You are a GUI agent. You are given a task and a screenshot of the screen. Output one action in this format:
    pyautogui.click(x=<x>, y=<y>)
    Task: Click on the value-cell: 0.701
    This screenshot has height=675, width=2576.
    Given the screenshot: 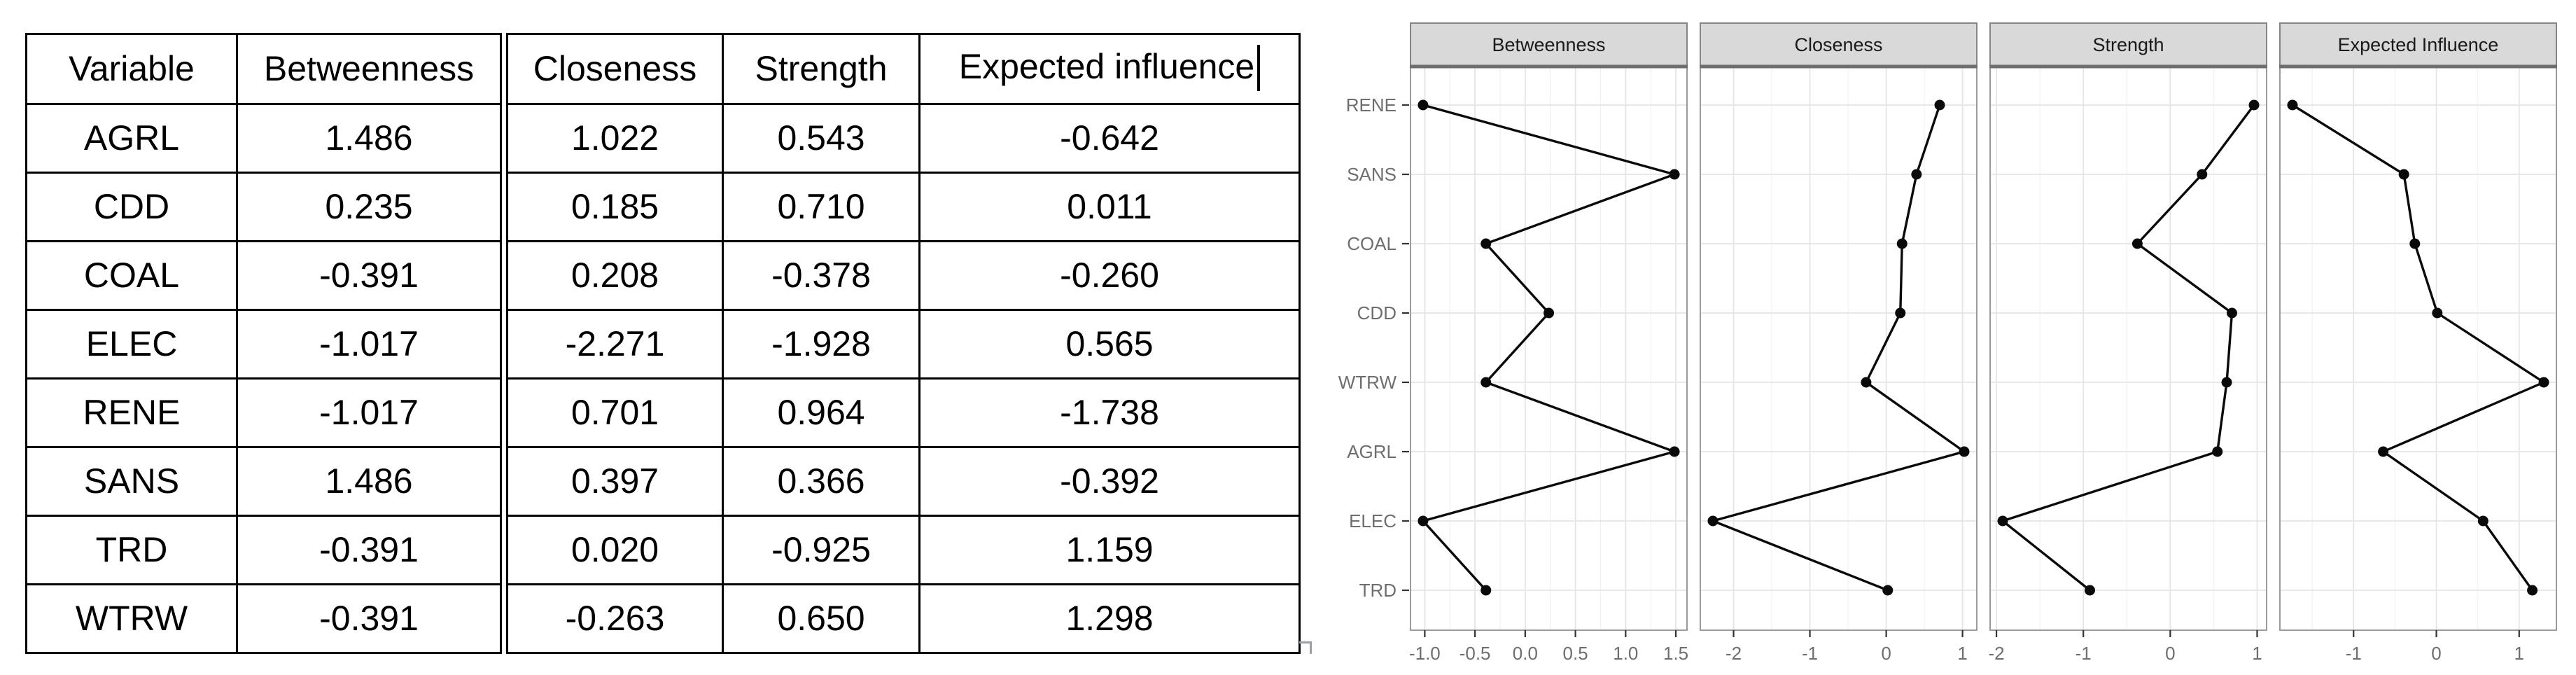 What is the action you would take?
    pyautogui.click(x=615, y=412)
    